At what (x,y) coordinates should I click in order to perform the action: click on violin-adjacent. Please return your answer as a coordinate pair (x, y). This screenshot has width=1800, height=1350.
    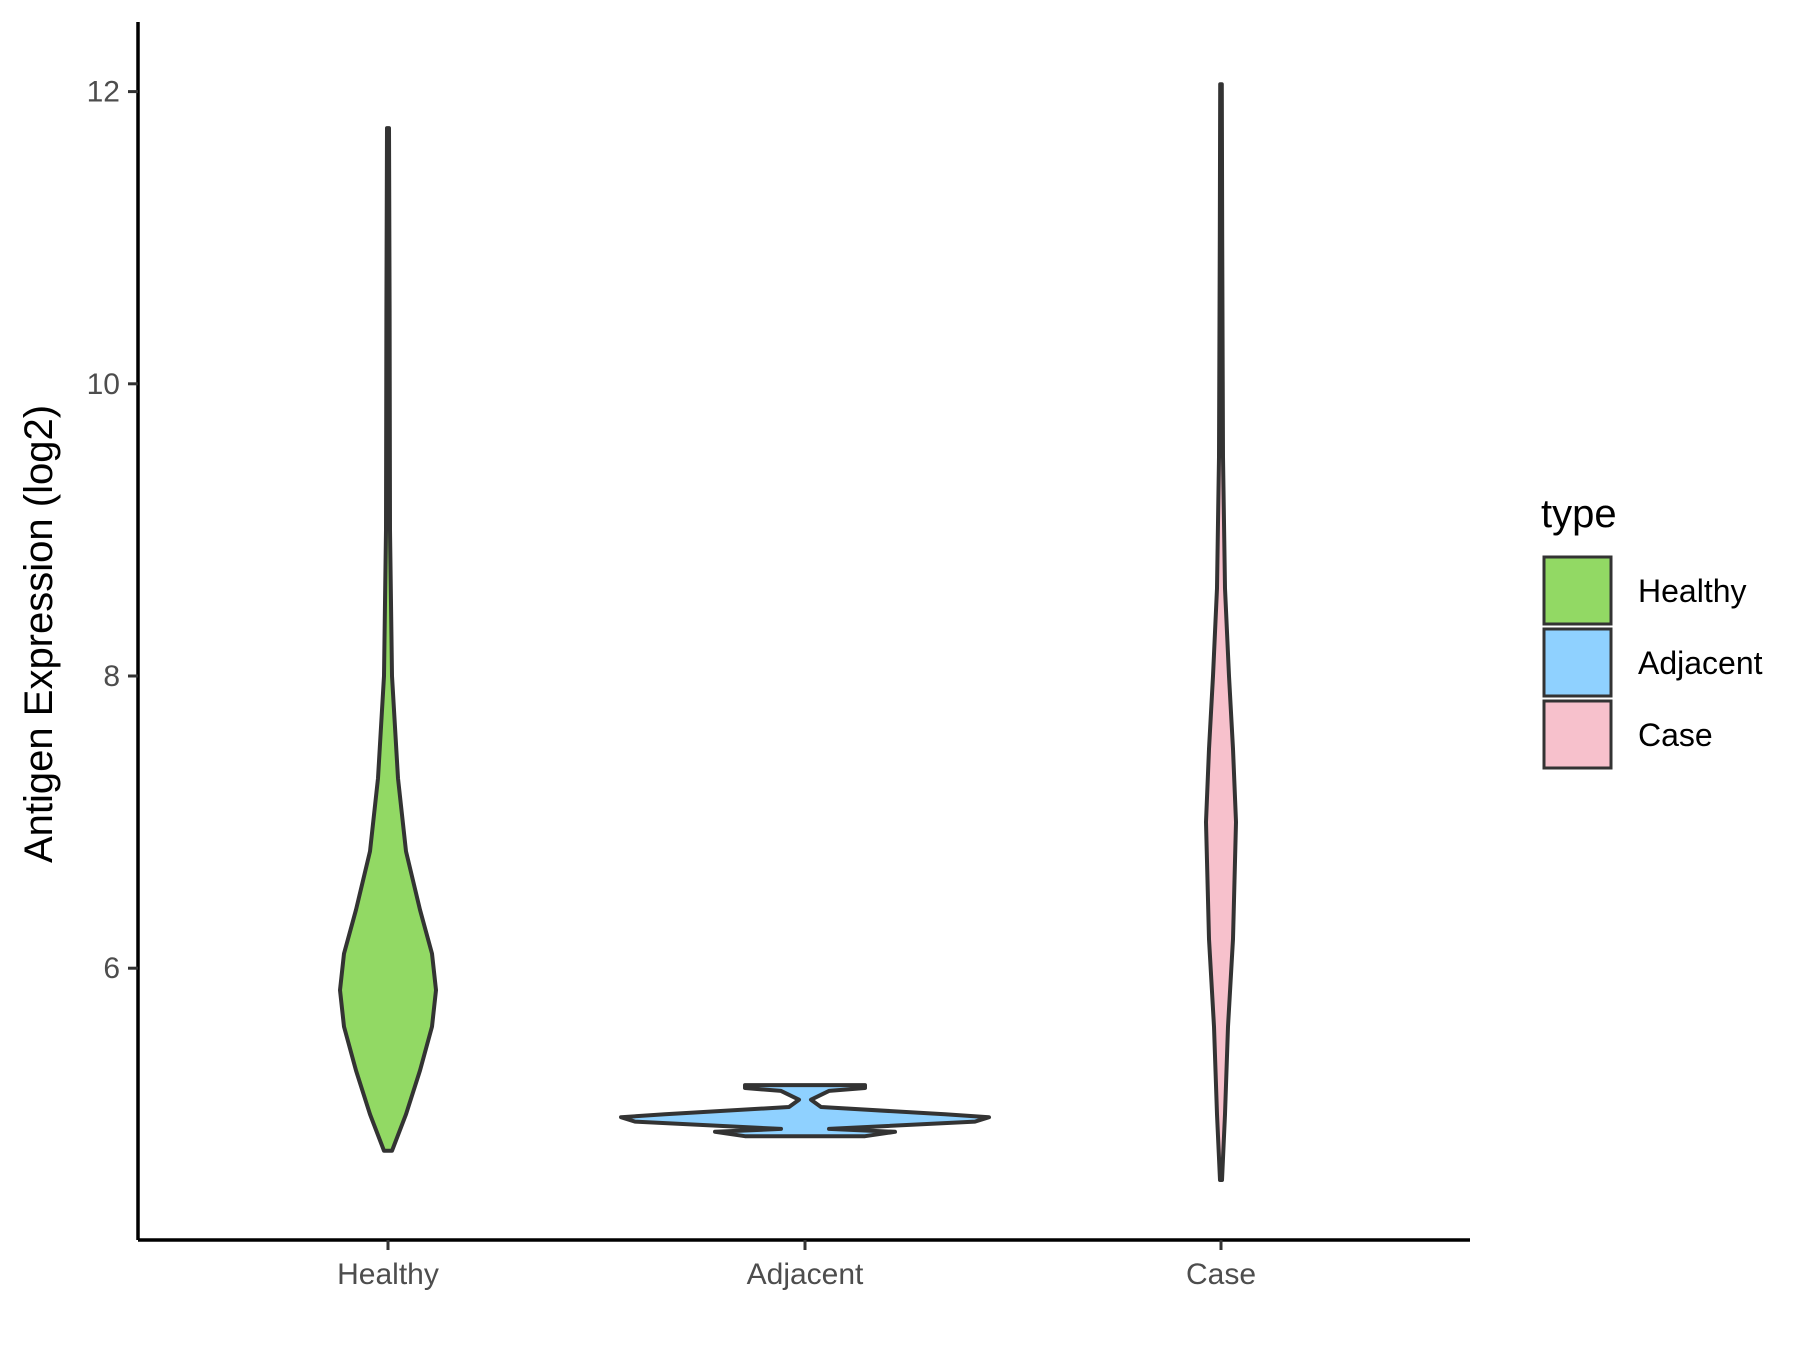
    Looking at the image, I should click on (805, 1111).